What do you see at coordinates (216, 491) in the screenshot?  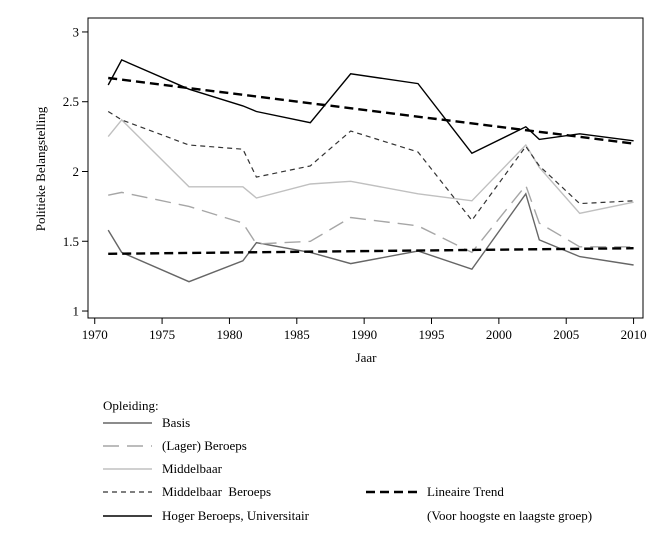 I see `legend-label-middelbaar-beroeps: Middelbaar Beroeps` at bounding box center [216, 491].